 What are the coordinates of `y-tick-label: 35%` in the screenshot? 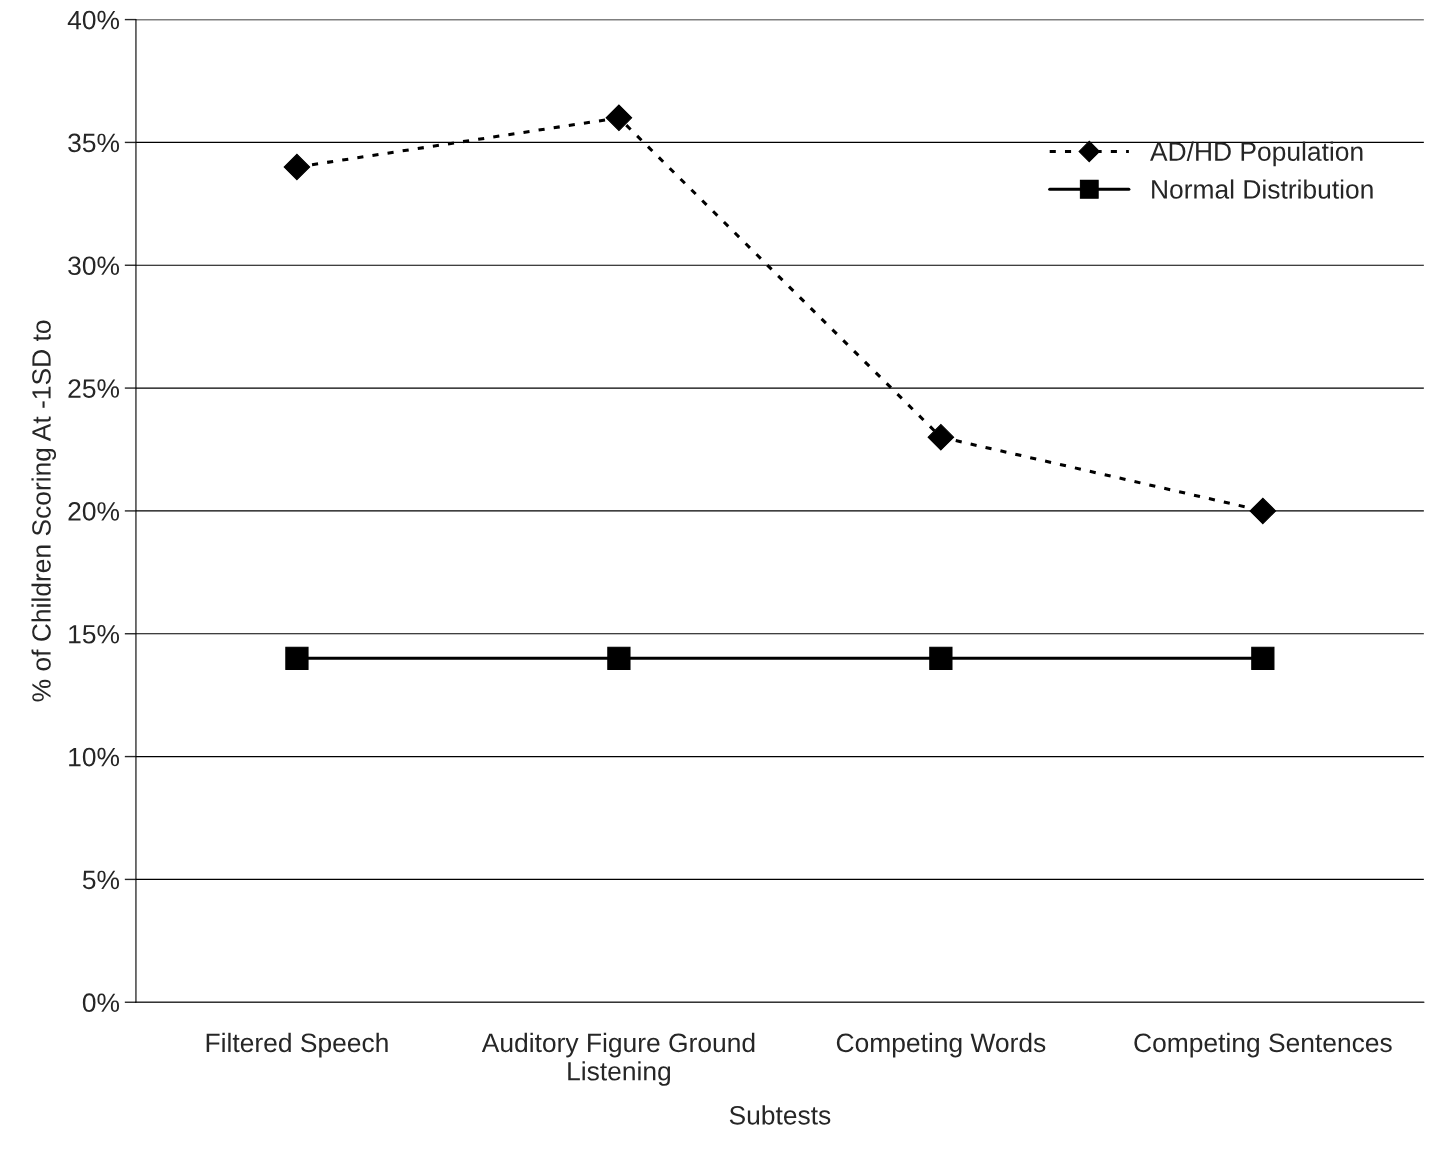 It's located at (94, 143).